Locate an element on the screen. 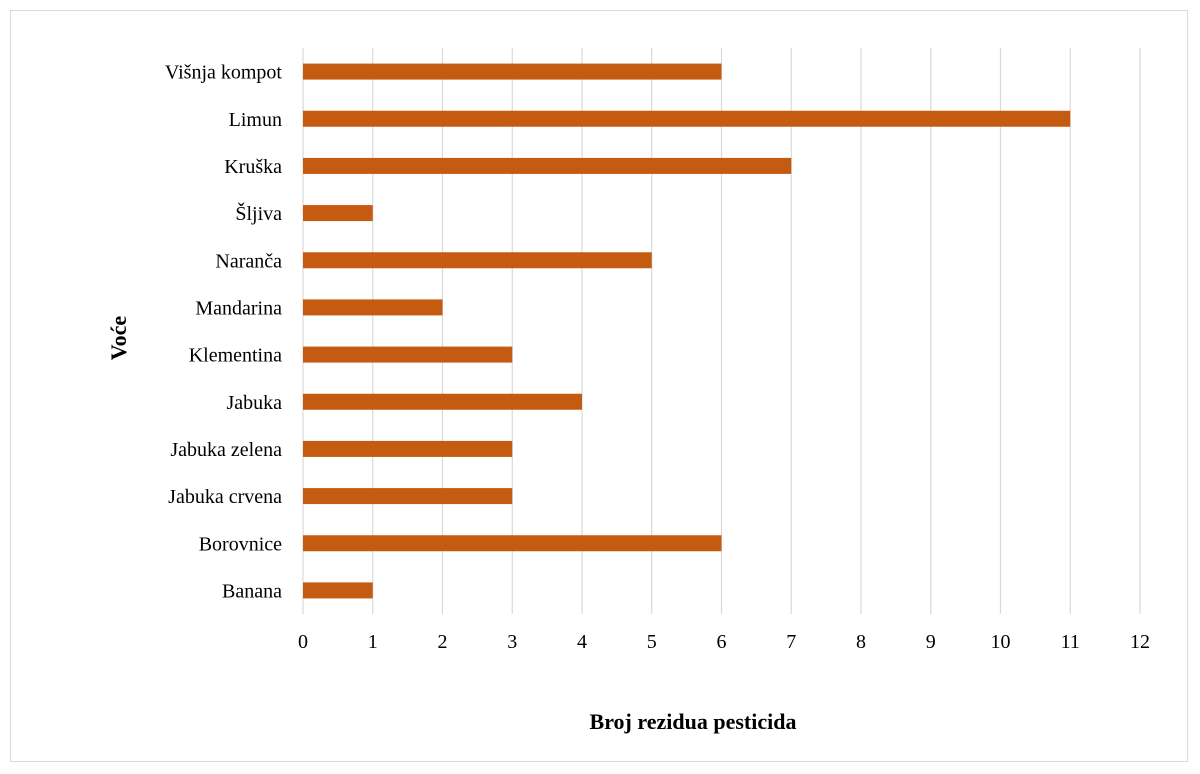  category-label: Jabuka is located at coordinates (254, 403).